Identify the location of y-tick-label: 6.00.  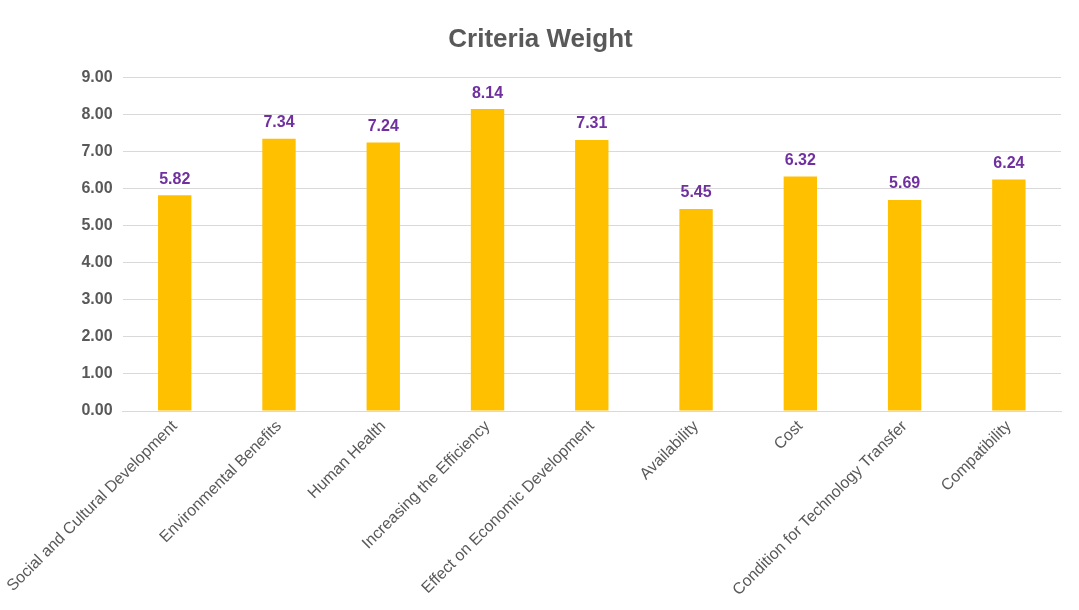
(97, 187).